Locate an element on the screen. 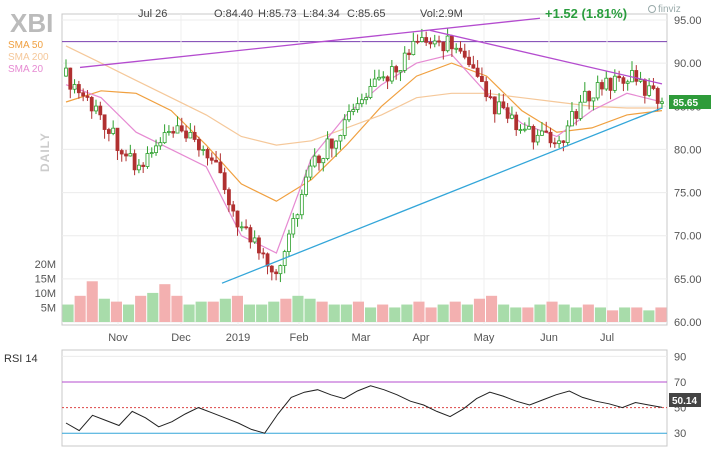 The height and width of the screenshot is (451, 726). date-tick-label: Nov is located at coordinates (118, 338).